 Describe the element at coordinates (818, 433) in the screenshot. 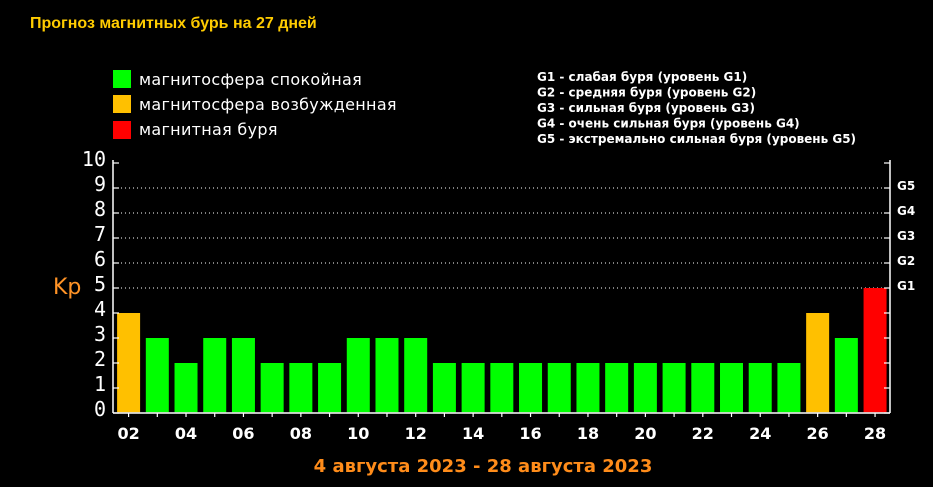

I see `x-tick-label: 26` at that location.